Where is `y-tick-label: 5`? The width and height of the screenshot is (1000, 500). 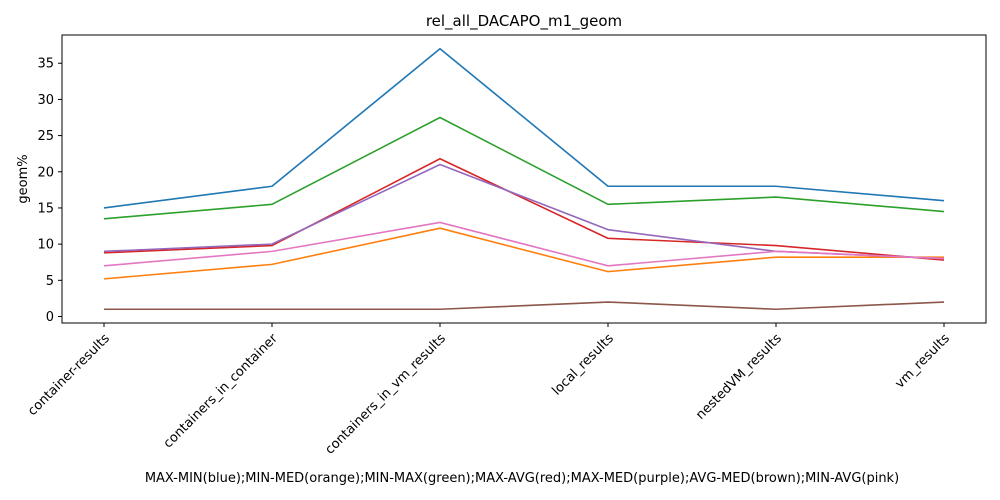
y-tick-label: 5 is located at coordinates (50, 281).